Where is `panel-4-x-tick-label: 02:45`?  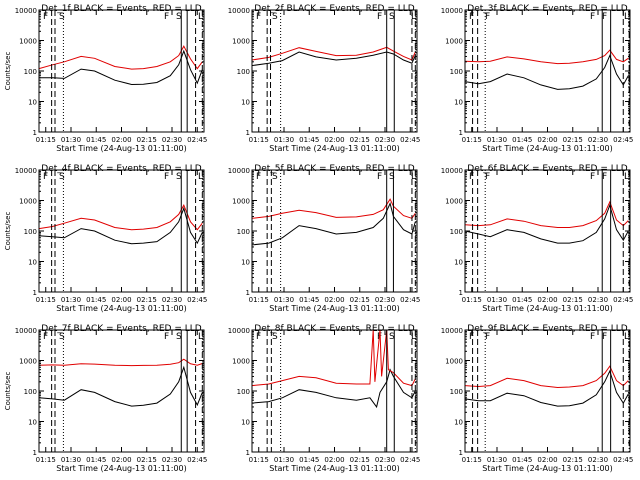 panel-4-x-tick-label: 02:45 is located at coordinates (197, 300).